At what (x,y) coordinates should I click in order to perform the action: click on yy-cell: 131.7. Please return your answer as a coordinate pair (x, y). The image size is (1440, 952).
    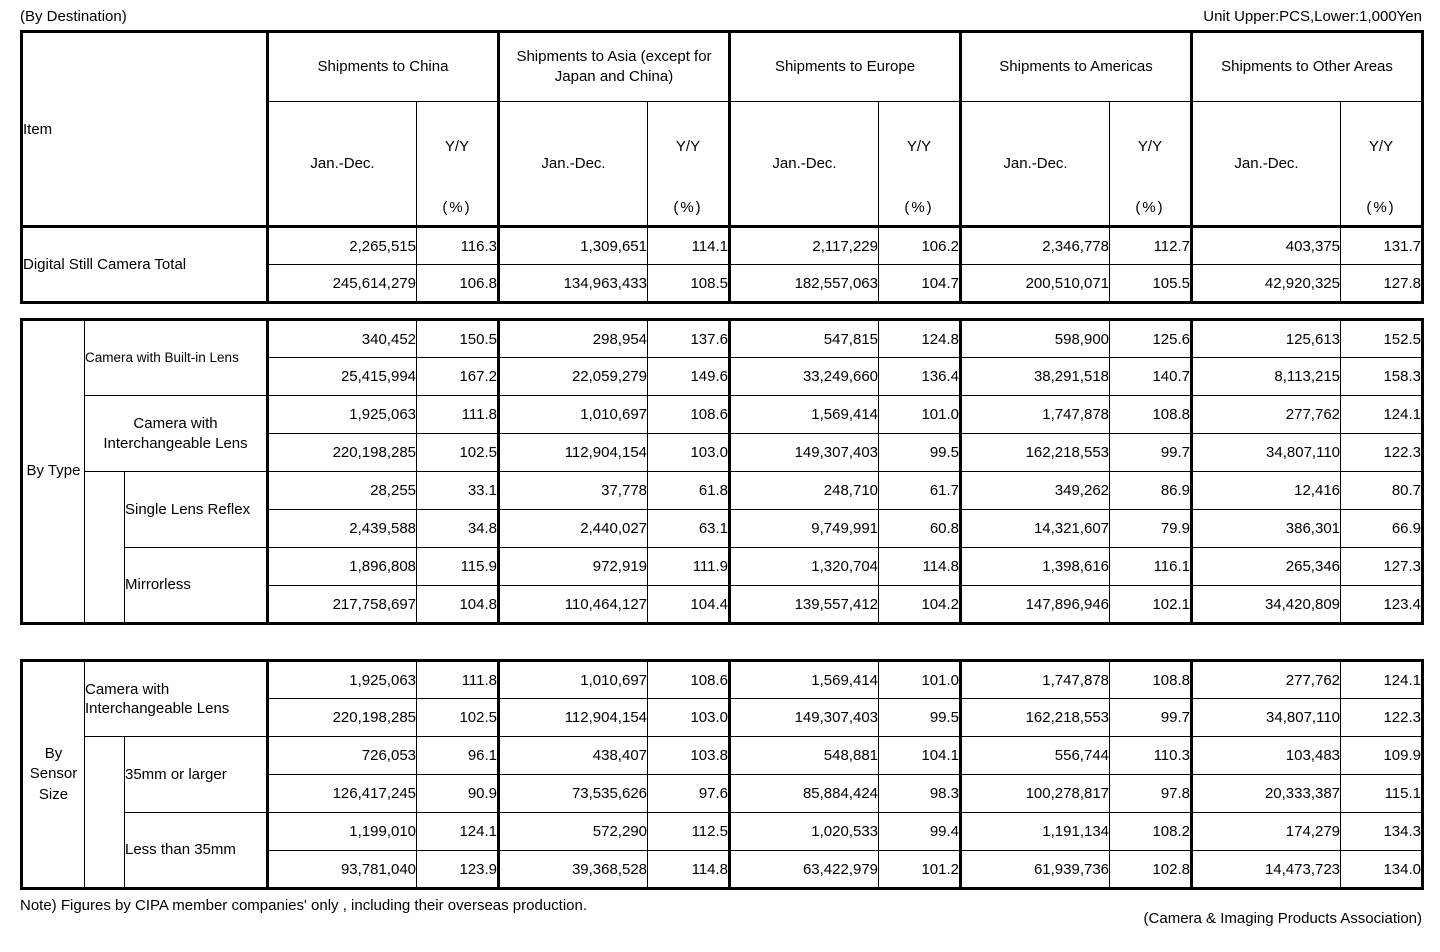
    Looking at the image, I should click on (1381, 245).